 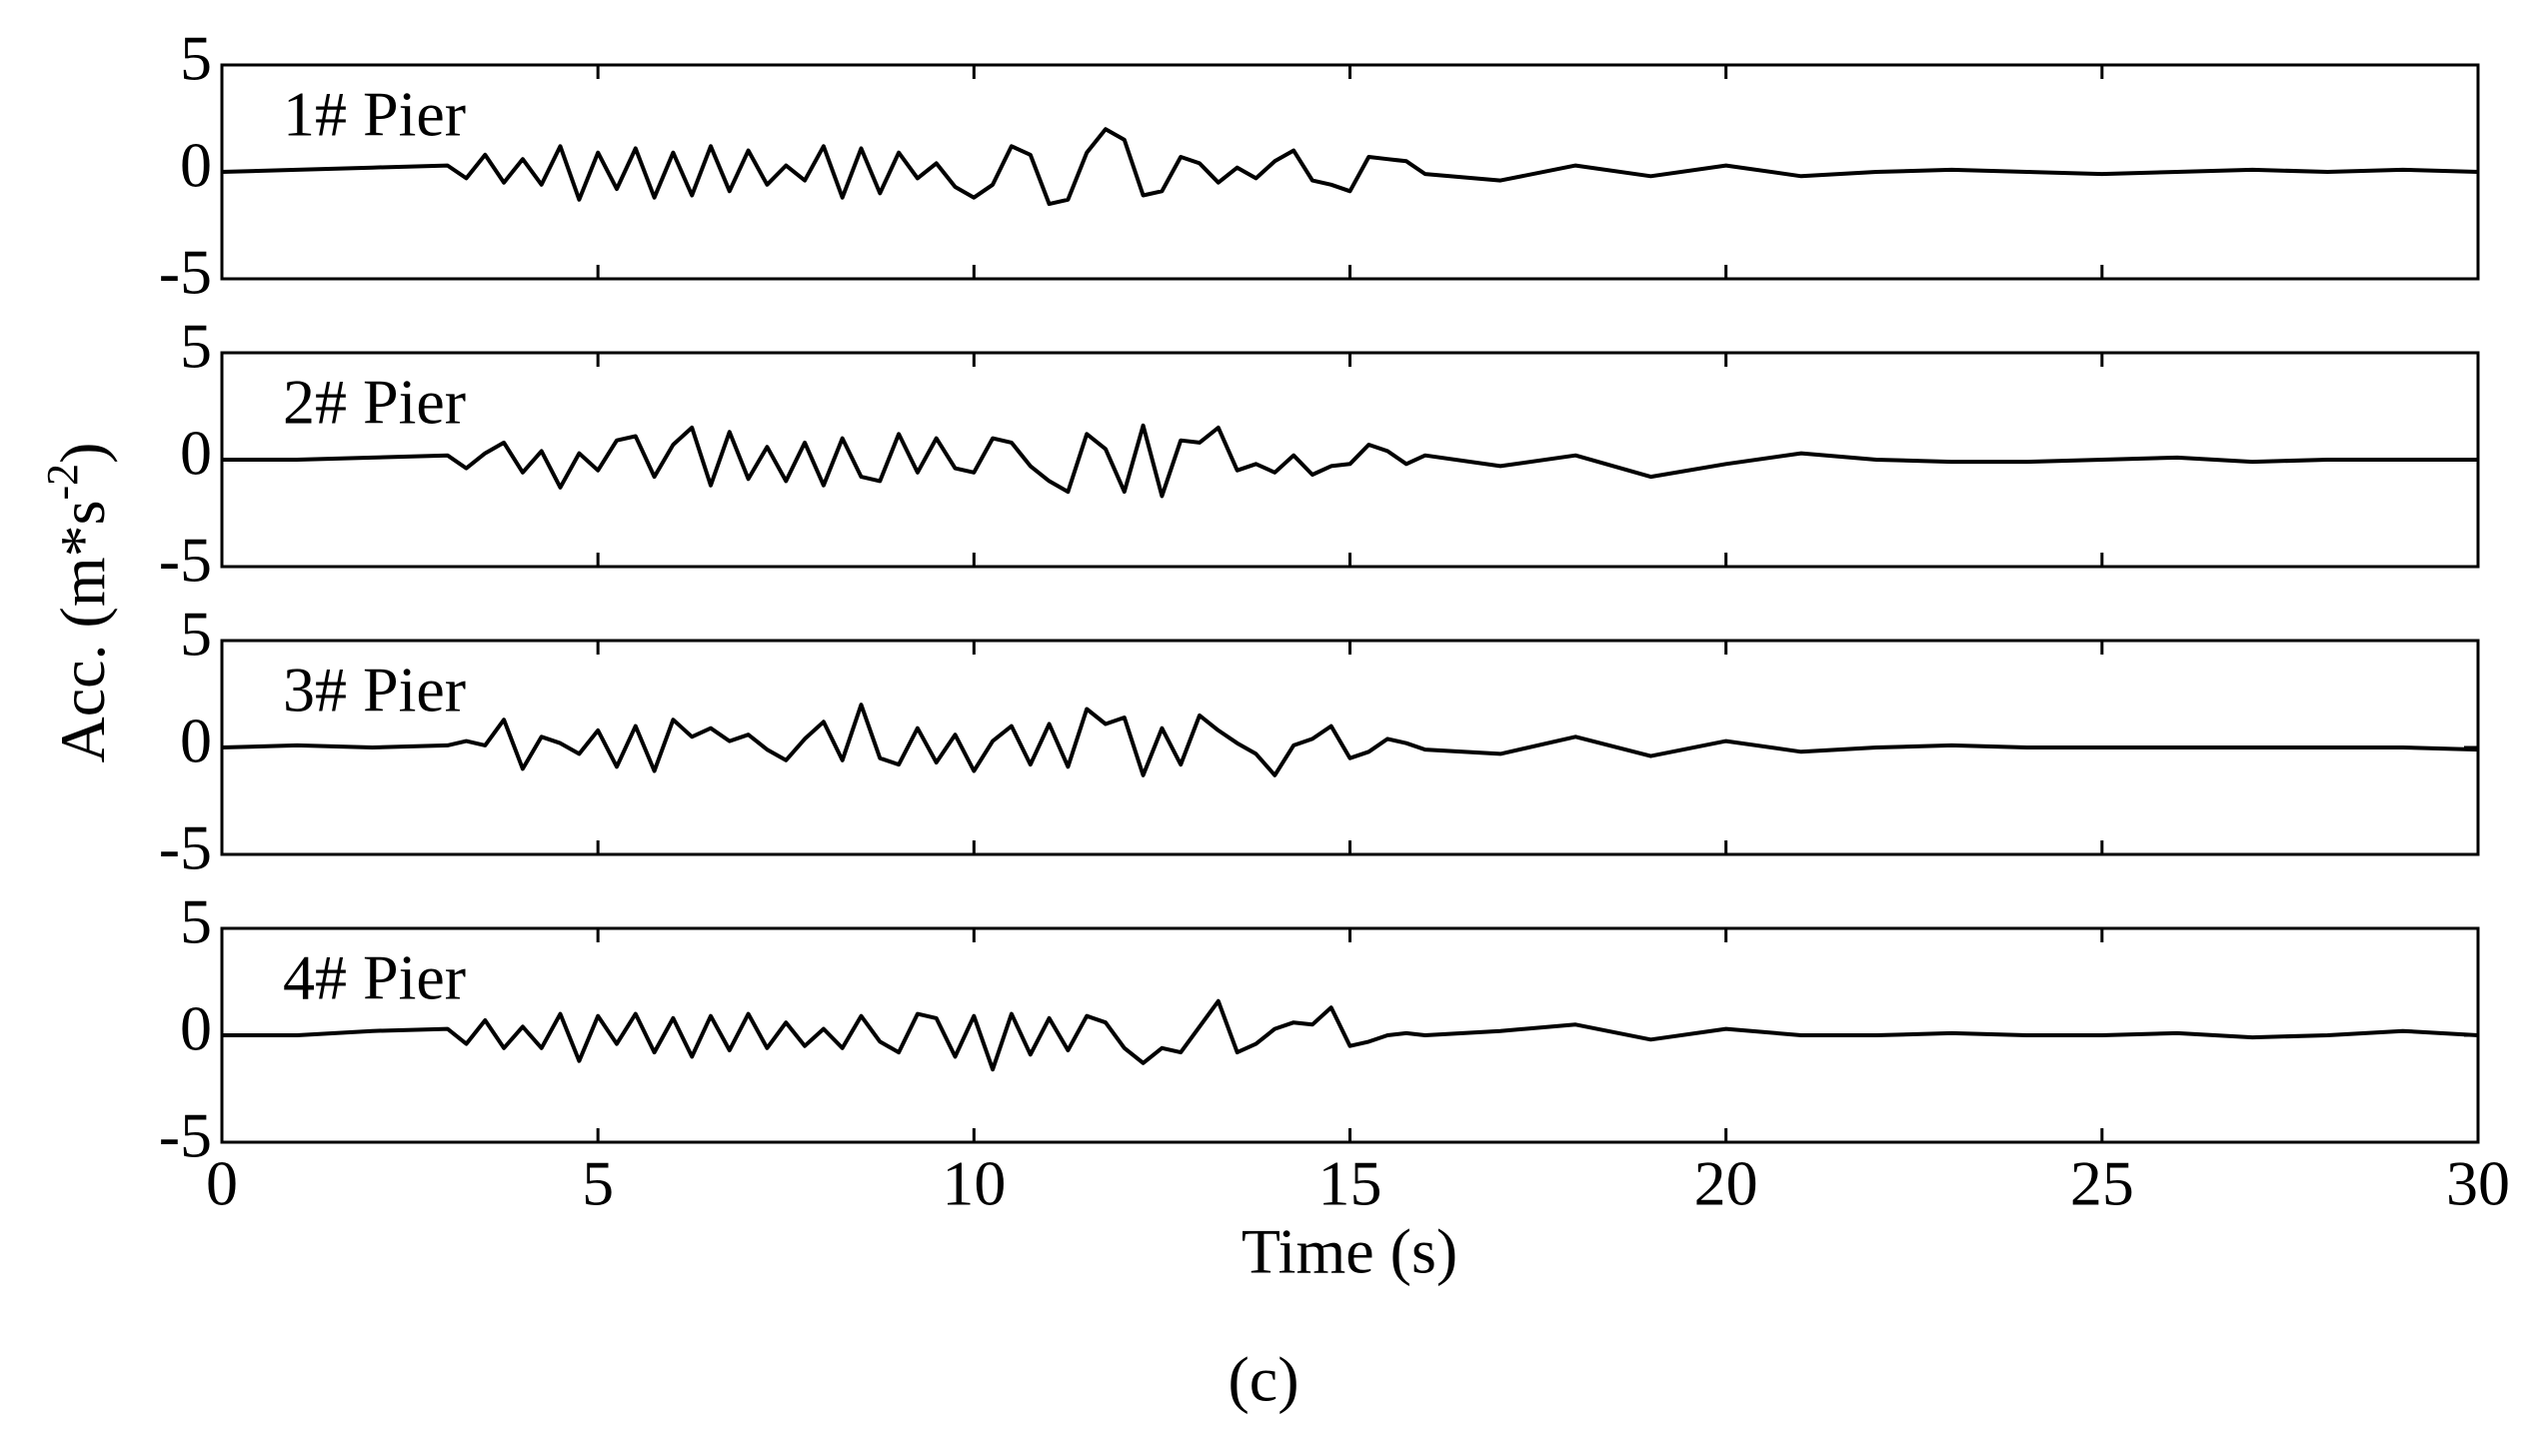 What do you see at coordinates (375, 403) in the screenshot?
I see `panel-title: 2# Pier` at bounding box center [375, 403].